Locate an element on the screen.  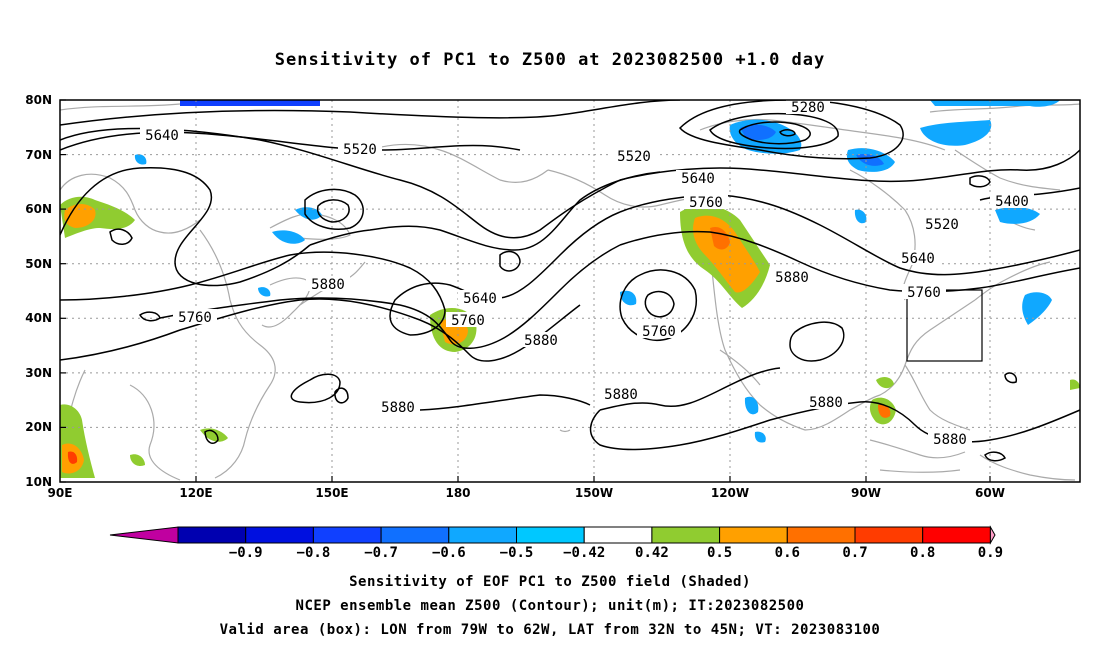
lon-label: 120W is located at coordinates (730, 493).